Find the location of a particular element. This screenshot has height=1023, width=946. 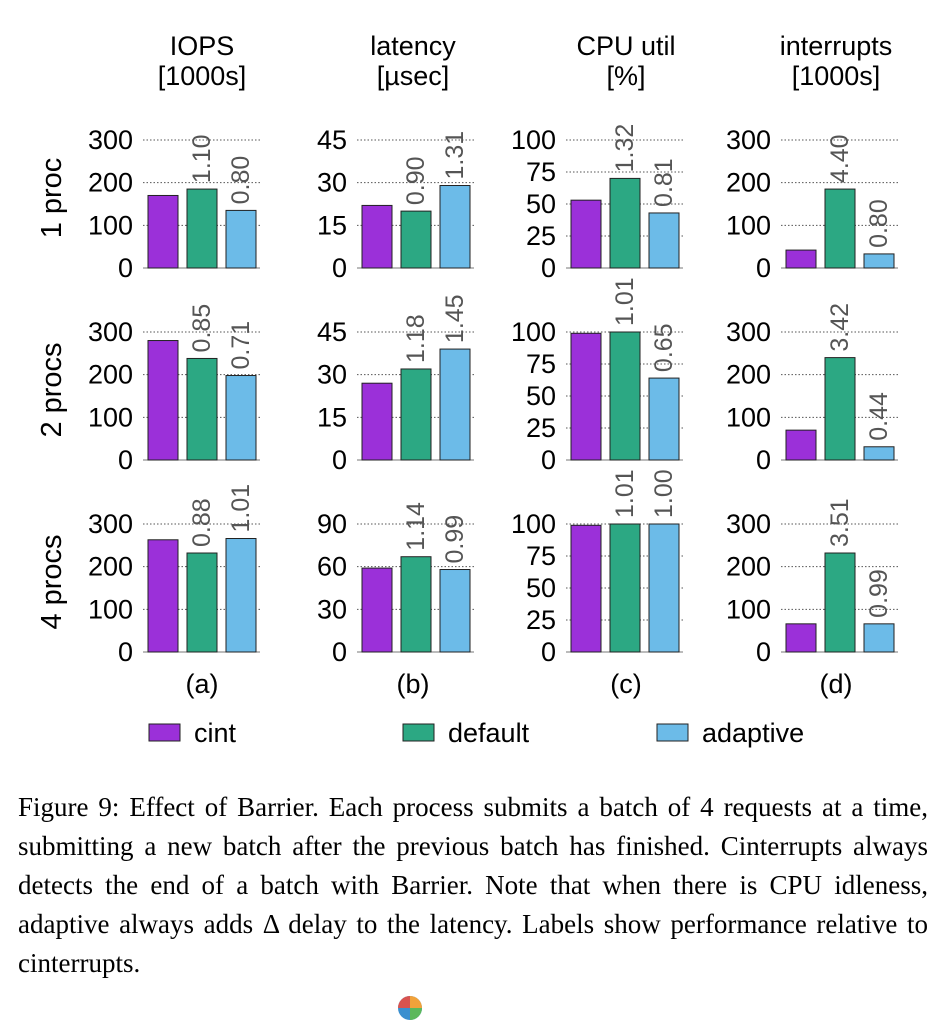

bar-value-label: 0.65 is located at coordinates (664, 347).